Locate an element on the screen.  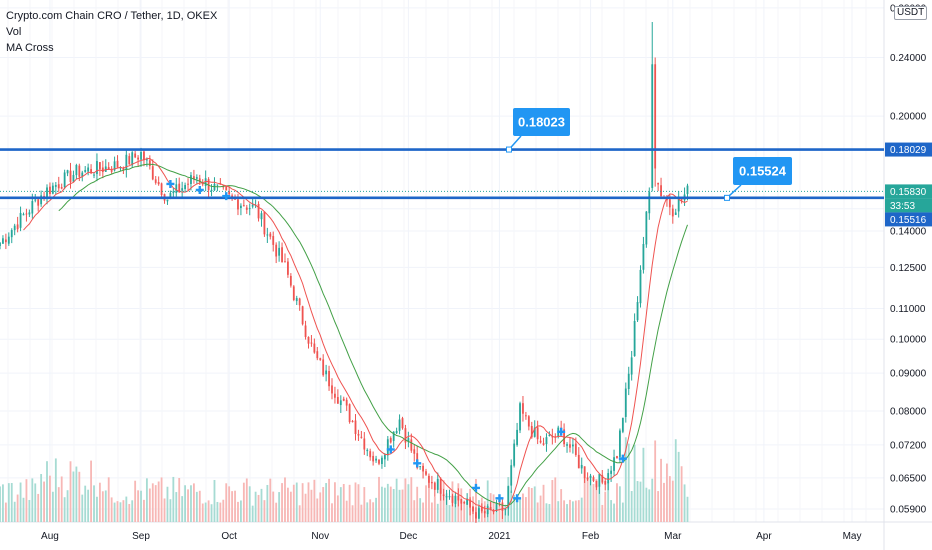
symbol-title: Crypto.com Chain CRO / Tether, 1D, OKEX is located at coordinates (112, 16).